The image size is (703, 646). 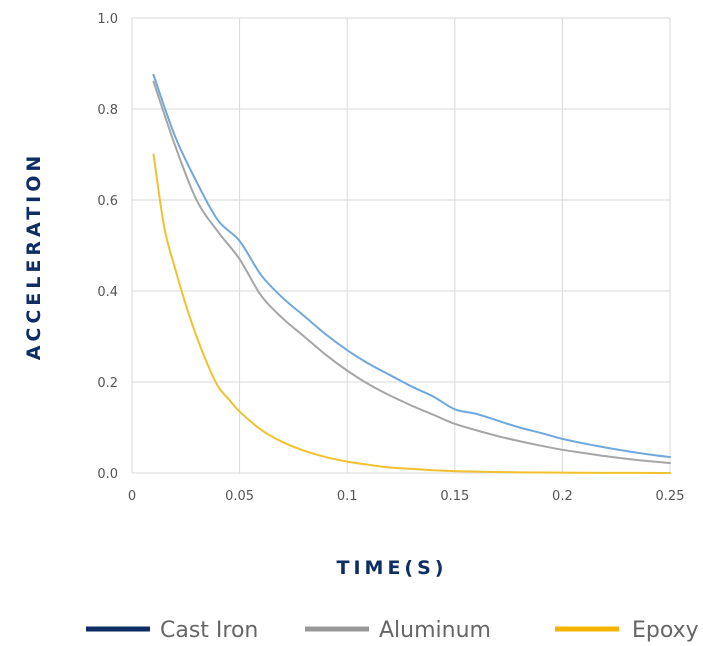 I want to click on y-tick-label: 0.6, so click(x=107, y=201).